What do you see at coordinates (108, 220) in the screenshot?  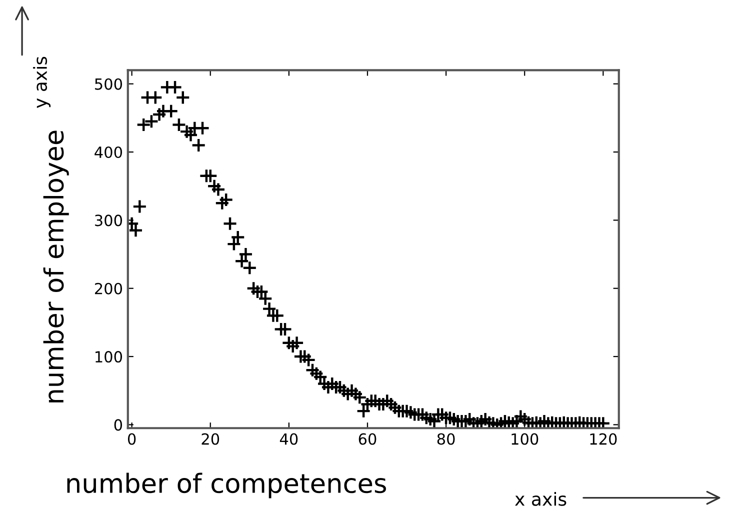 I see `y-tick-label: 300` at bounding box center [108, 220].